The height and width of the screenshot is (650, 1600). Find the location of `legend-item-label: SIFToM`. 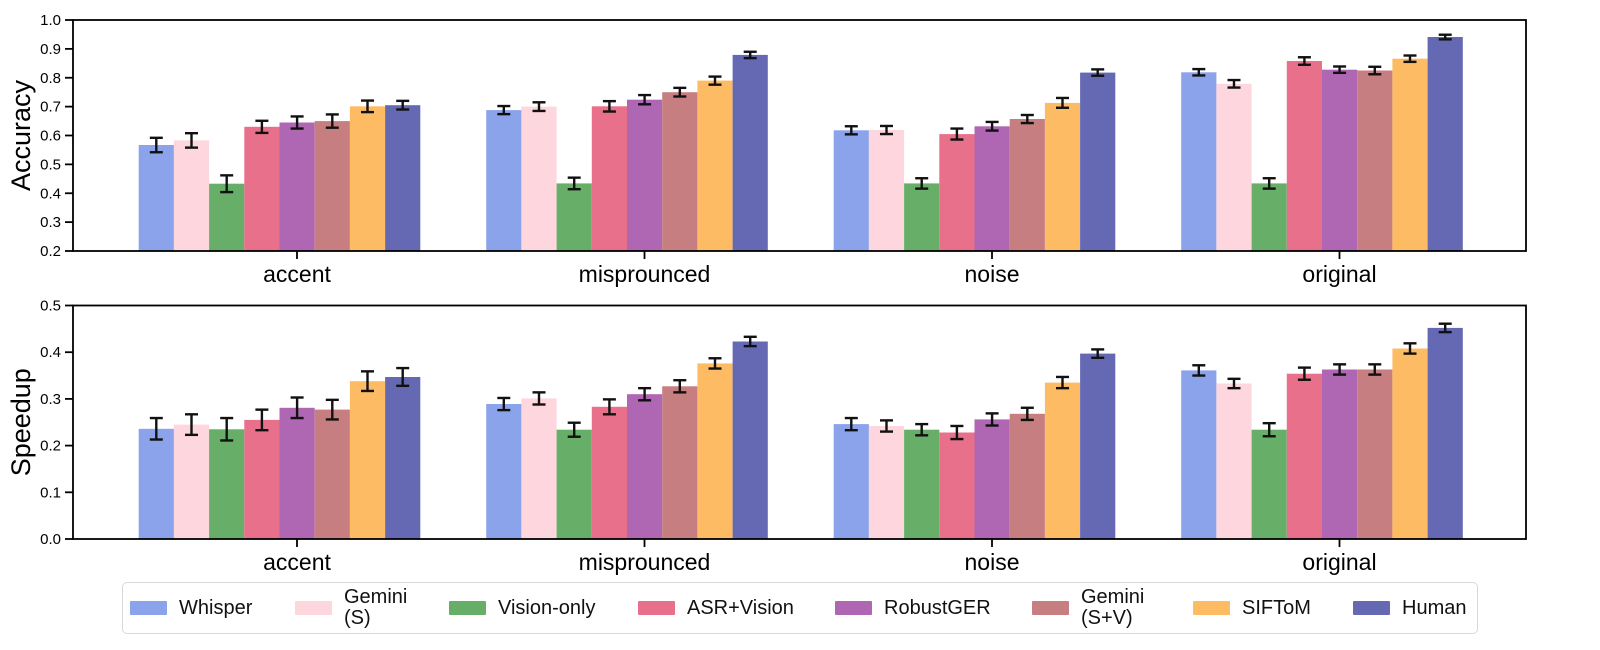

legend-item-label: SIFToM is located at coordinates (1276, 607).